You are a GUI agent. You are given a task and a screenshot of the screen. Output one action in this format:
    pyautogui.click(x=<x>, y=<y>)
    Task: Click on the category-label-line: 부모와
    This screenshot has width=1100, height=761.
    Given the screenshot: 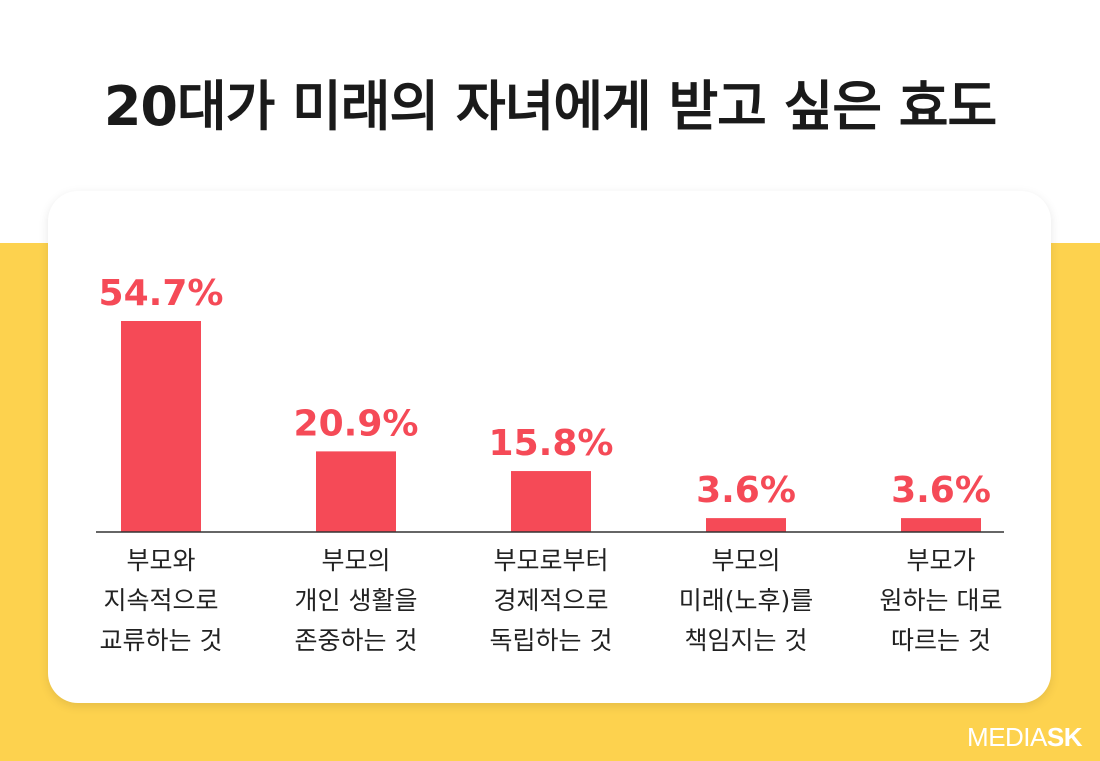 What is the action you would take?
    pyautogui.click(x=161, y=560)
    